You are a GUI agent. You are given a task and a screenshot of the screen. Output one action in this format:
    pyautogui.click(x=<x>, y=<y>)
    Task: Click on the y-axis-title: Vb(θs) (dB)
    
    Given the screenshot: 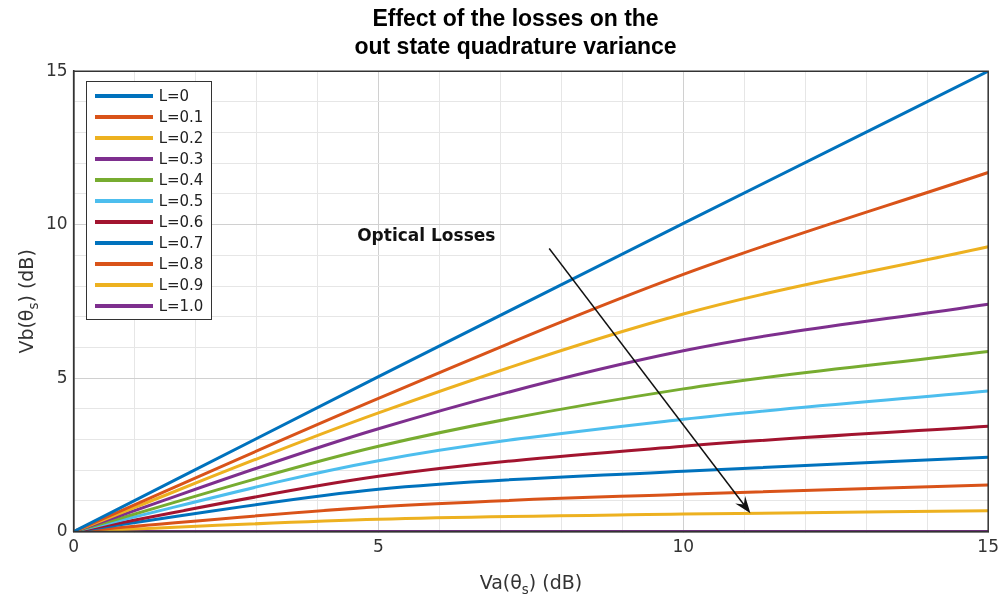 What is the action you would take?
    pyautogui.click(x=28, y=301)
    